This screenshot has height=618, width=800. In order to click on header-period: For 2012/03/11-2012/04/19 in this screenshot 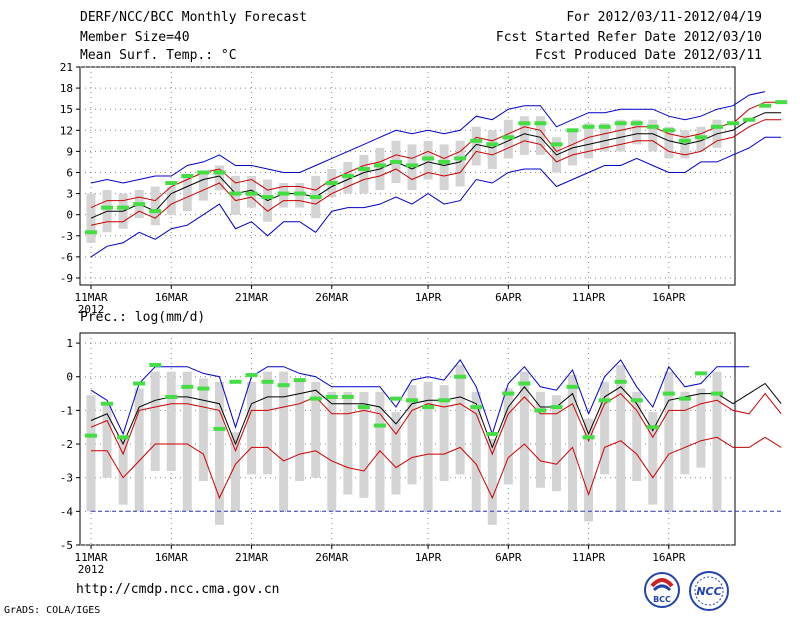, I will do `click(664, 17)`.